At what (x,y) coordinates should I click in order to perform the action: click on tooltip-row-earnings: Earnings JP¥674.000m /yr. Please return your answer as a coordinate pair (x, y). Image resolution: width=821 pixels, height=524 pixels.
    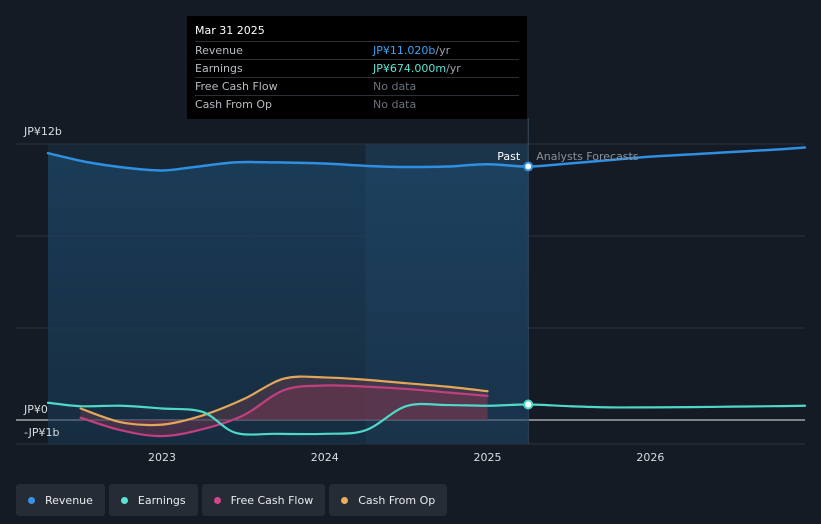
    Looking at the image, I should click on (357, 68).